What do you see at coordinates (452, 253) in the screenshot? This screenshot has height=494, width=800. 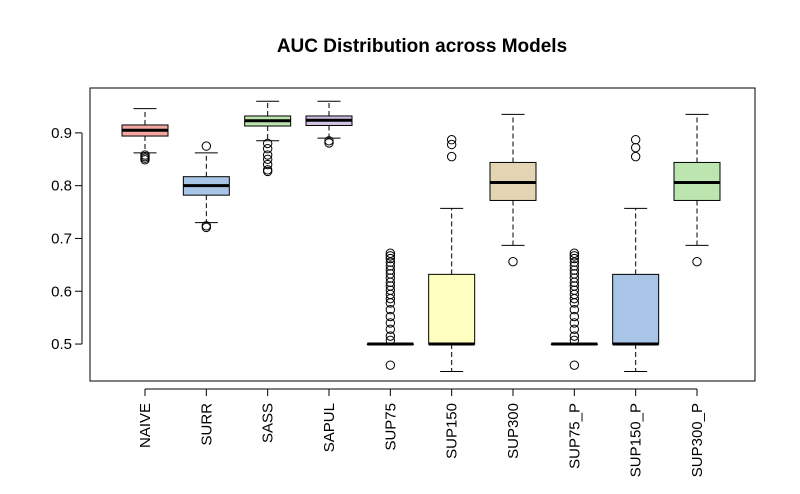 I see `box-sup150` at bounding box center [452, 253].